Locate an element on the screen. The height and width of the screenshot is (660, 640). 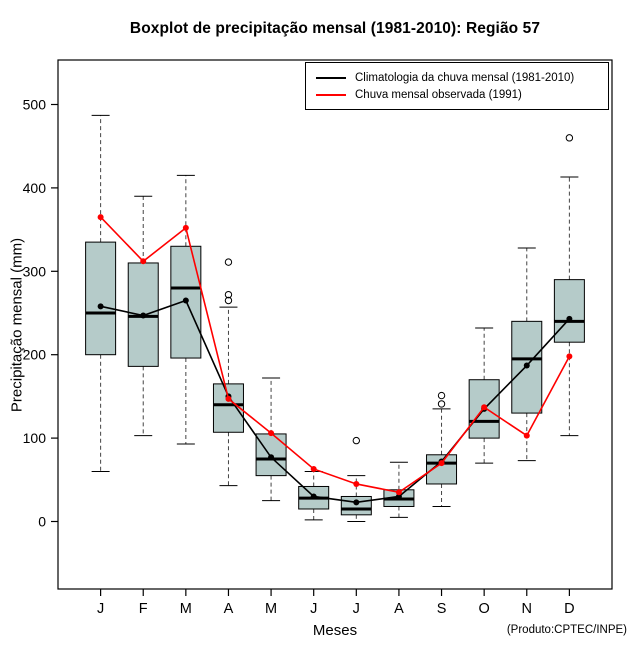
legend-item-climatology: Climatologia da chuva mensal (1981-2010) is located at coordinates (462, 77).